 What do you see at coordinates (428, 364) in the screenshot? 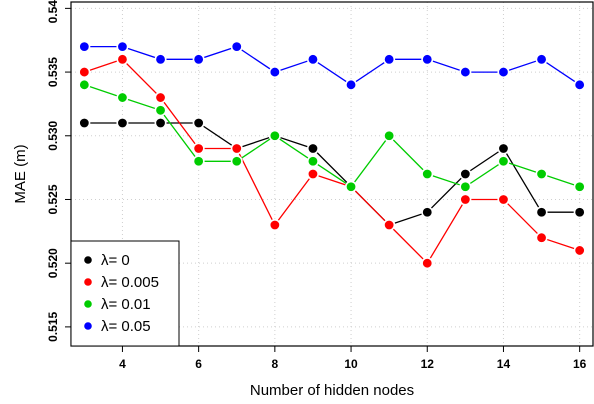
I see `x-tick-label: 12` at bounding box center [428, 364].